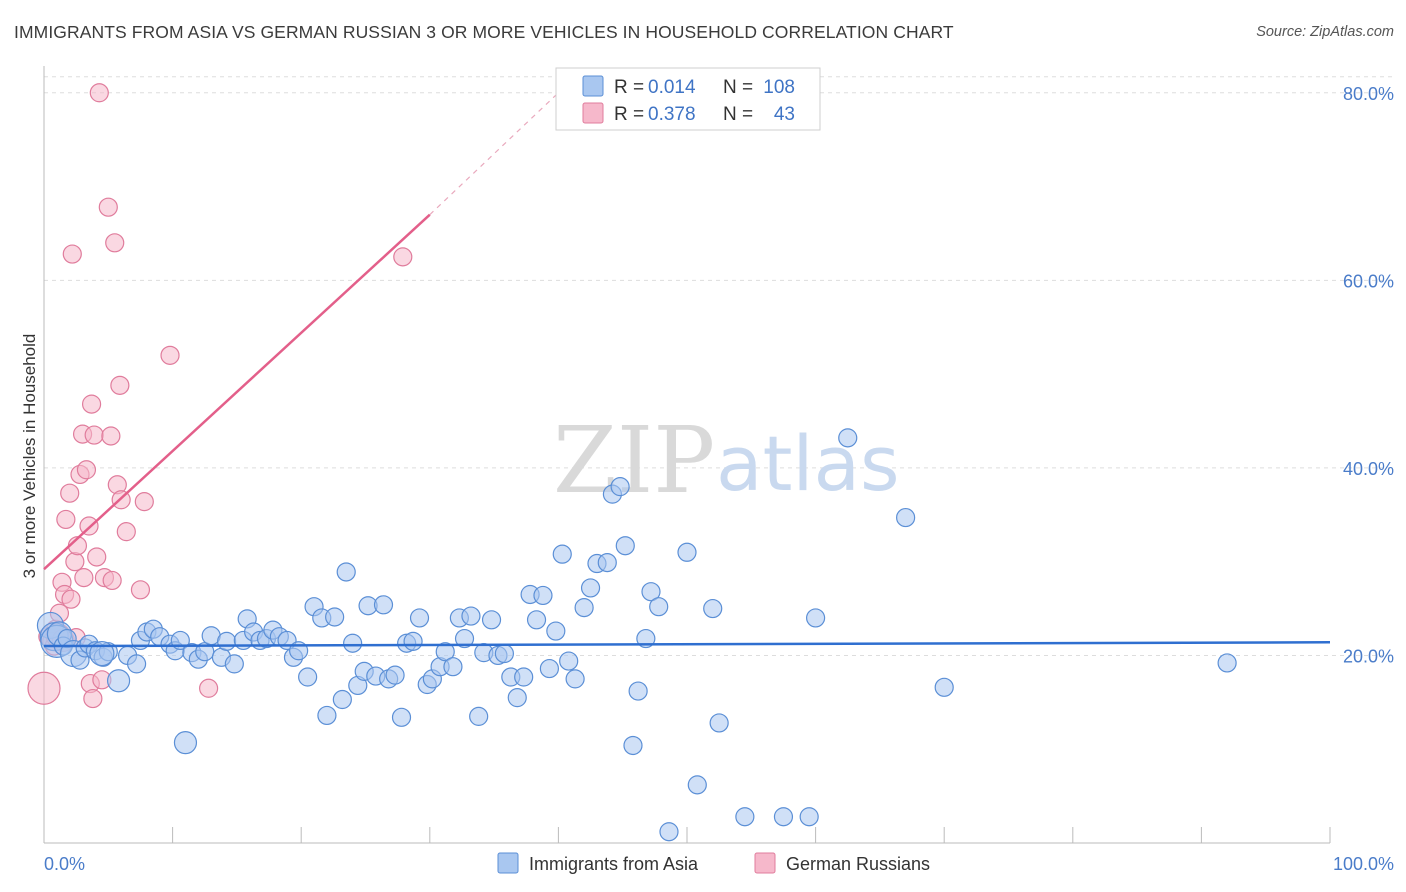 The width and height of the screenshot is (1406, 892). Describe the element at coordinates (687, 644) in the screenshot. I see `trend-line-asia` at that location.